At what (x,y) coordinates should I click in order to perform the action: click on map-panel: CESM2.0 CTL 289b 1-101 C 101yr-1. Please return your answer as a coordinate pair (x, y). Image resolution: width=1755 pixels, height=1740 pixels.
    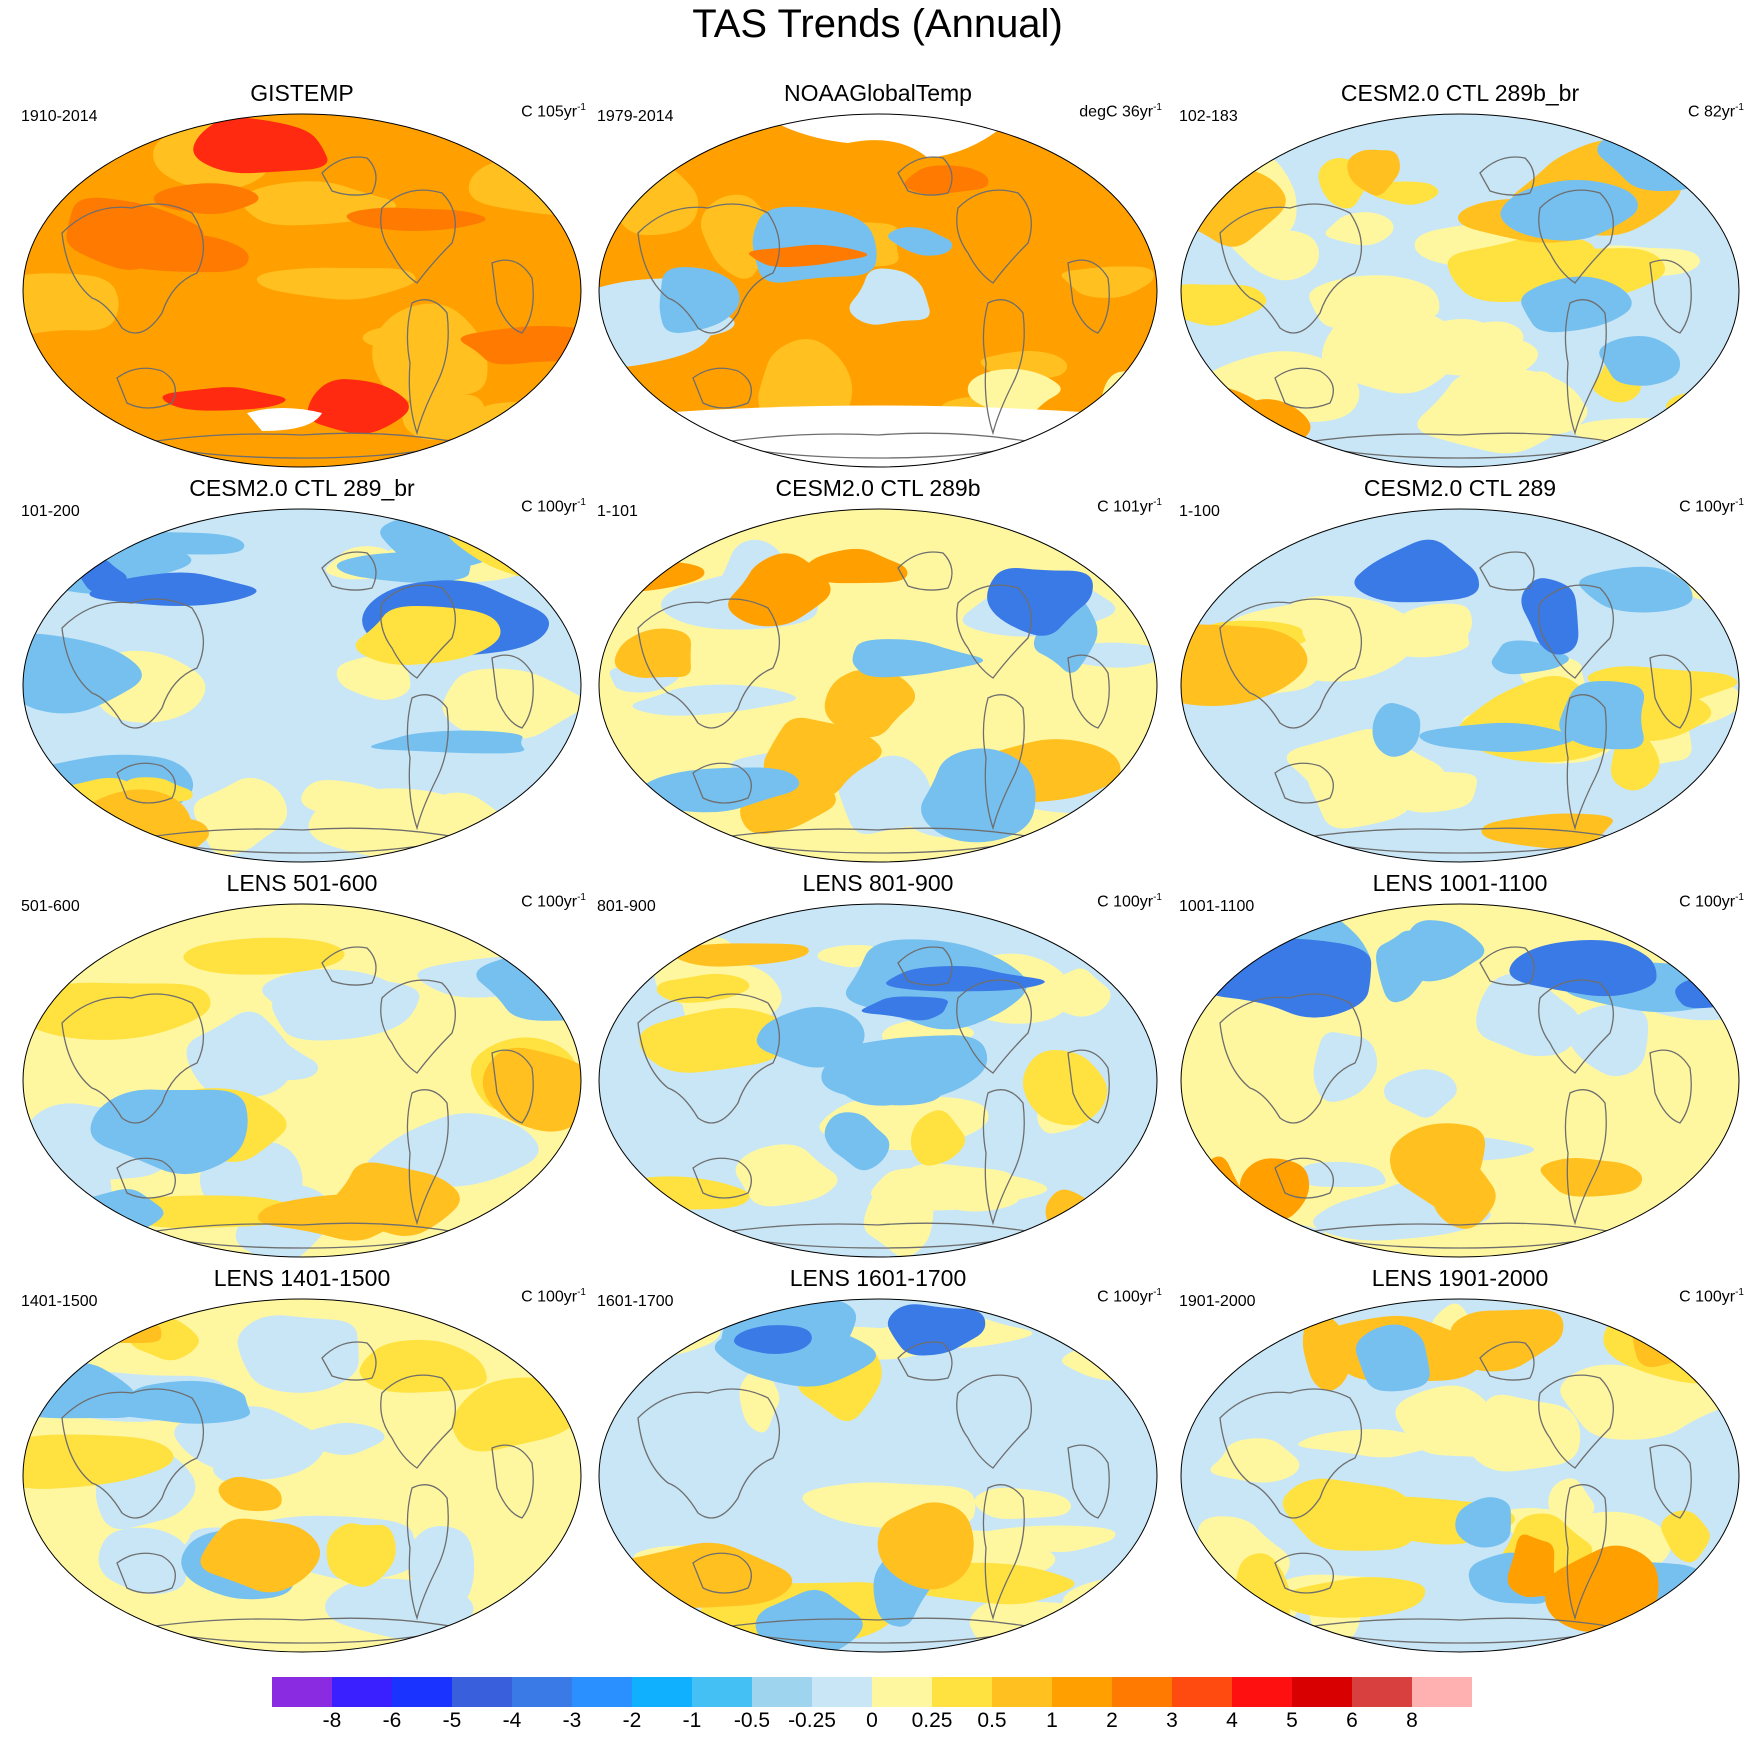
    Looking at the image, I should click on (878, 672).